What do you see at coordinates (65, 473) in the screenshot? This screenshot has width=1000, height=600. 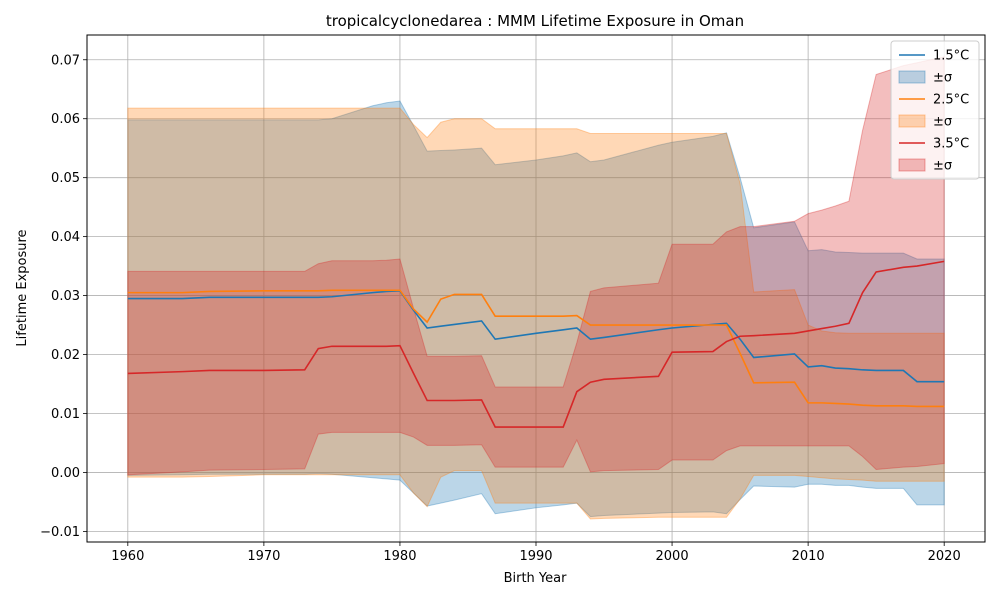 I see `y-tick-label: 0.00` at bounding box center [65, 473].